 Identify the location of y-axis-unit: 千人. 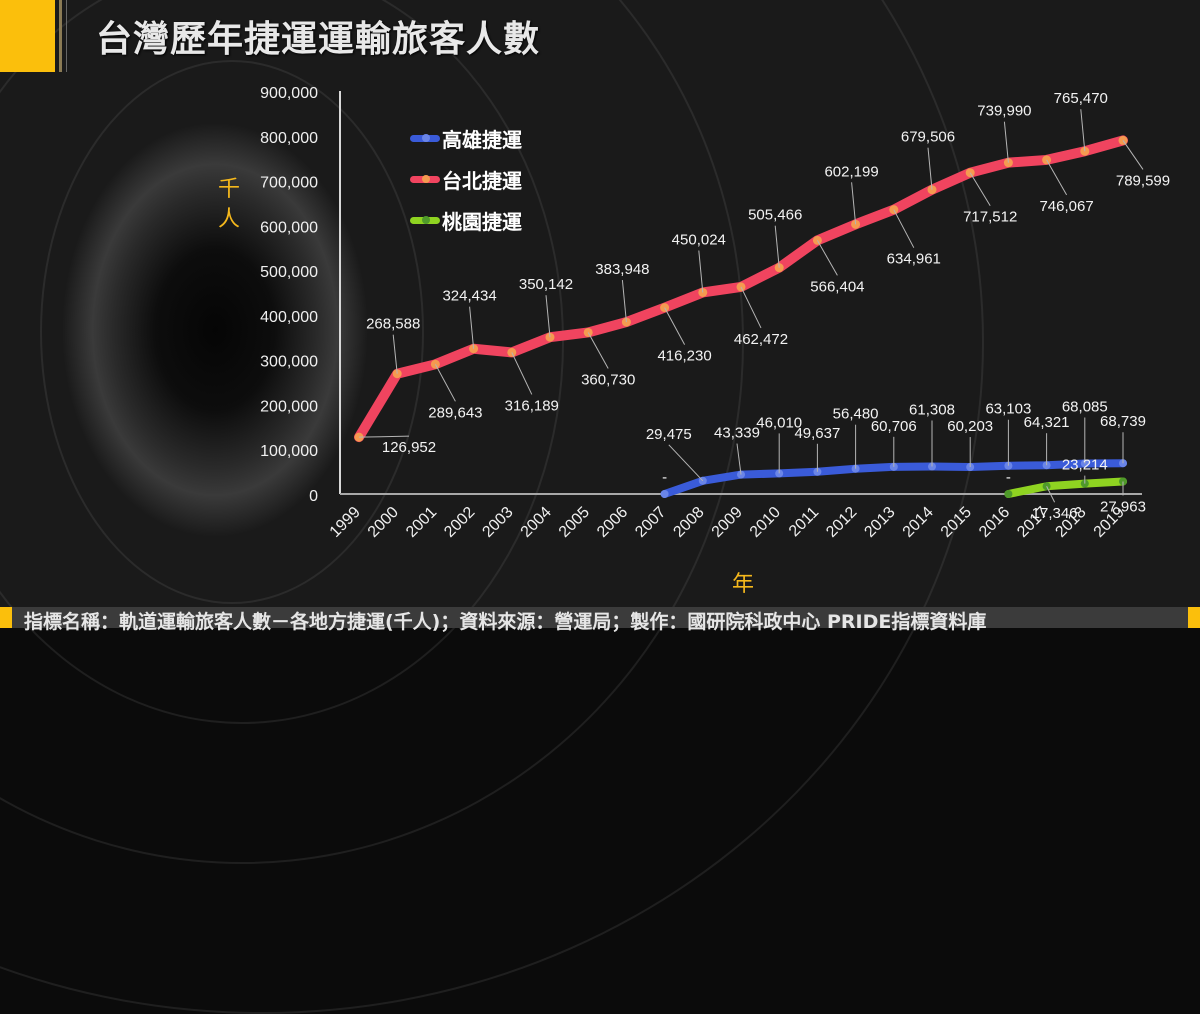
(228, 204).